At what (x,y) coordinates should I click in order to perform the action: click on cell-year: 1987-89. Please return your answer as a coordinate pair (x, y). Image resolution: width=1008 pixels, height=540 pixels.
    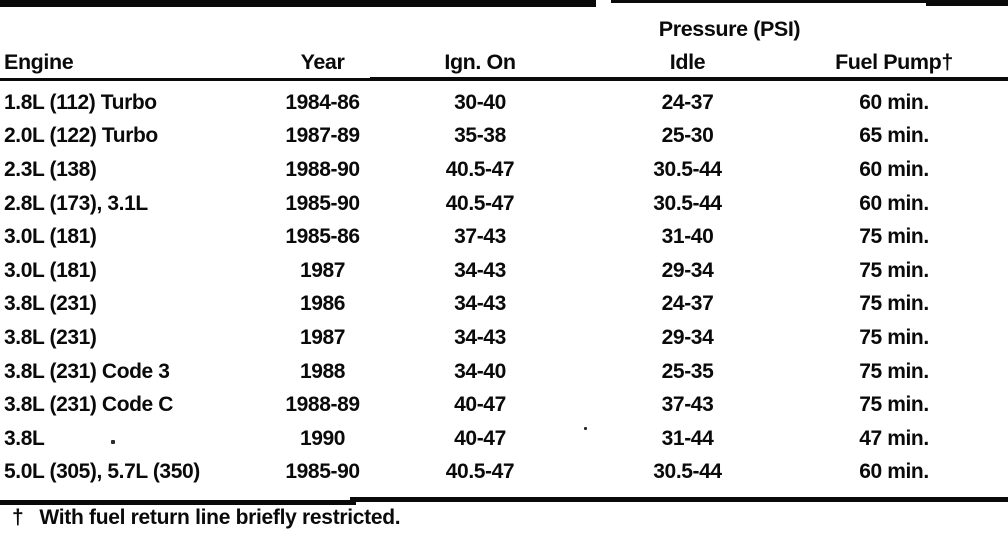
    Looking at the image, I should click on (322, 136).